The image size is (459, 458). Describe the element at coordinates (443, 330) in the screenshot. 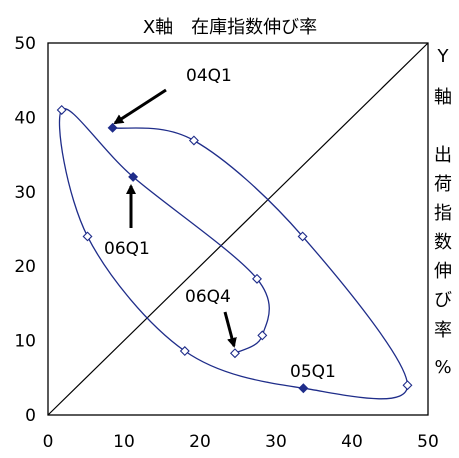

I see `y-axis-label-char: 率` at that location.